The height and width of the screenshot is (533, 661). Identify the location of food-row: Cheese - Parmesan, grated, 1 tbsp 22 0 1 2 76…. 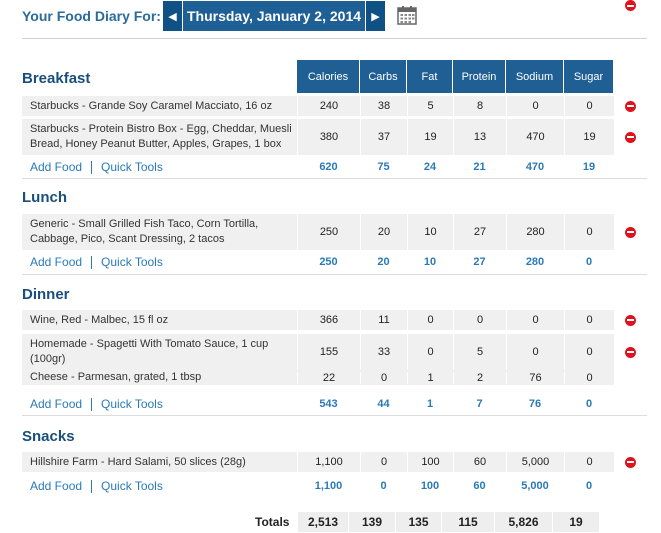
(318, 377).